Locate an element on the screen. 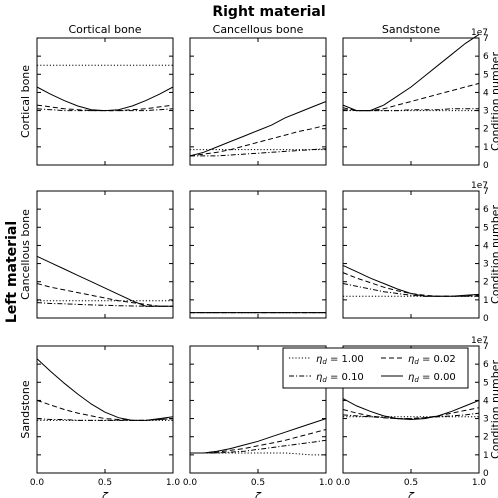 This screenshot has height=498, width=498. panel: 0.0 0.5 1.0 ζ Sandstone is located at coordinates (100, 421).